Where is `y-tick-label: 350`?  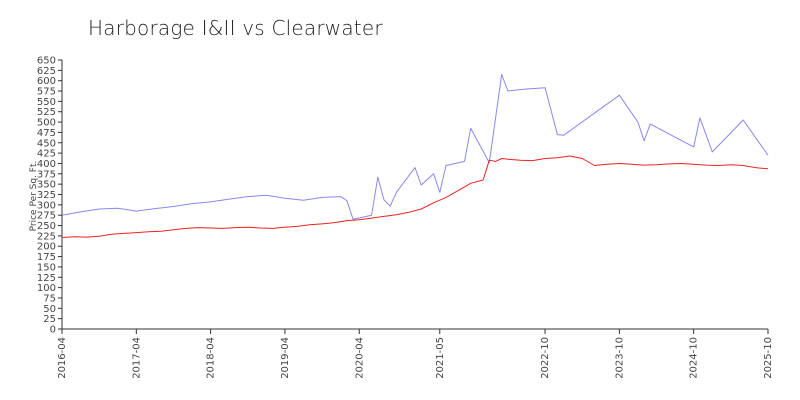
y-tick-label: 350 is located at coordinates (46, 185).